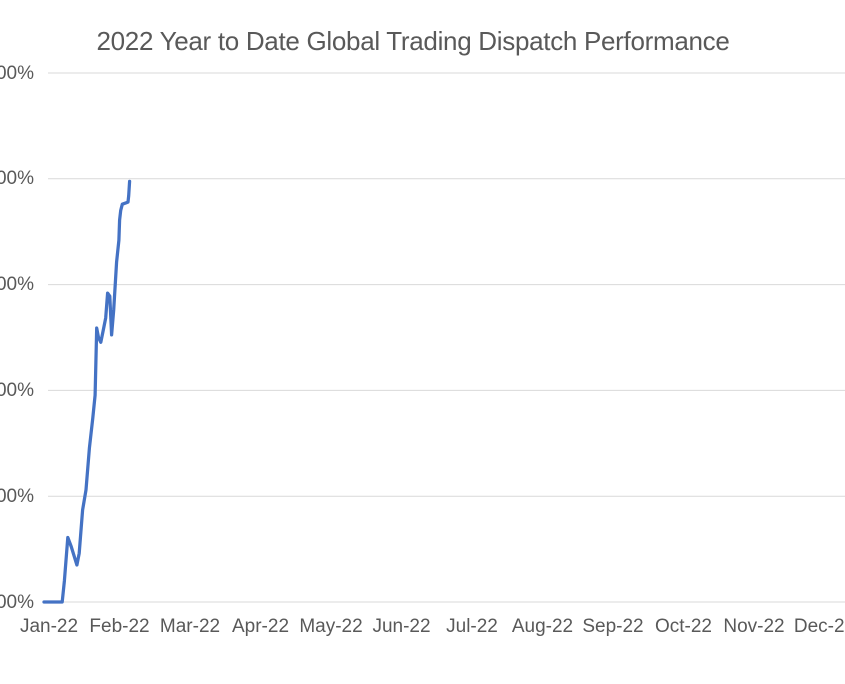 This screenshot has height=684, width=845. Describe the element at coordinates (472, 626) in the screenshot. I see `x-tick-label: Jul-22` at that location.